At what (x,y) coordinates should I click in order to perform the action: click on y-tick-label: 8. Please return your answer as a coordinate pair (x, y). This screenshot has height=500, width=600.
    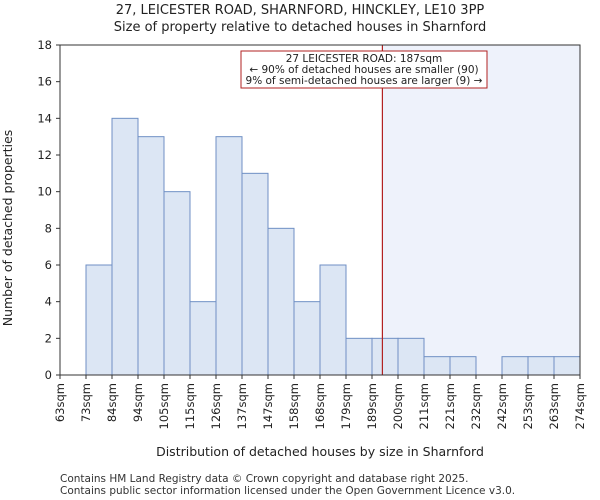
    Looking at the image, I should click on (48, 228).